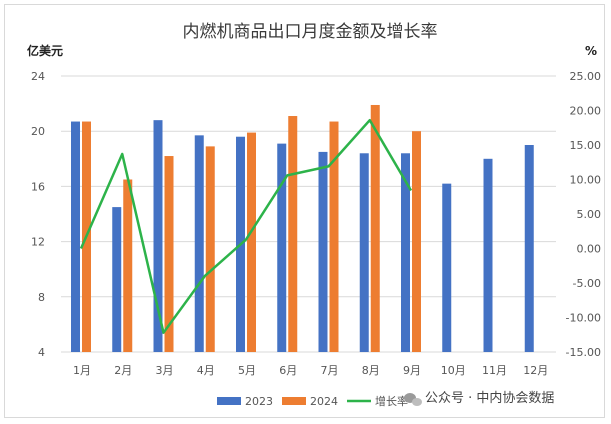  Describe the element at coordinates (586, 76) in the screenshot. I see `right-tick-label: 25.00` at that location.